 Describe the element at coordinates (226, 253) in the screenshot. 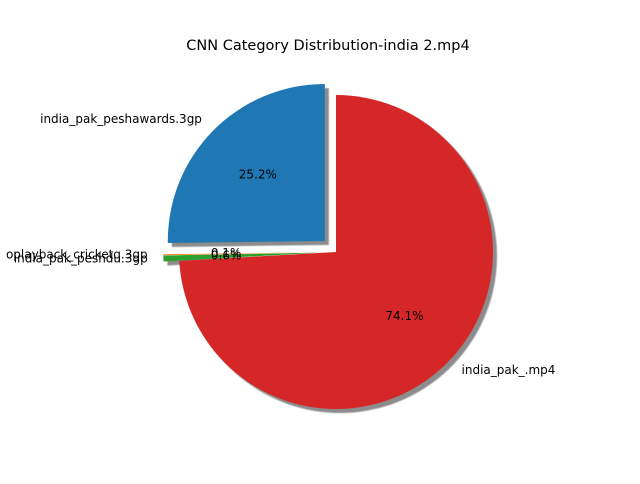

I see `slice-pct-oplayback-cricketq-3gp: 0.1%` at that location.